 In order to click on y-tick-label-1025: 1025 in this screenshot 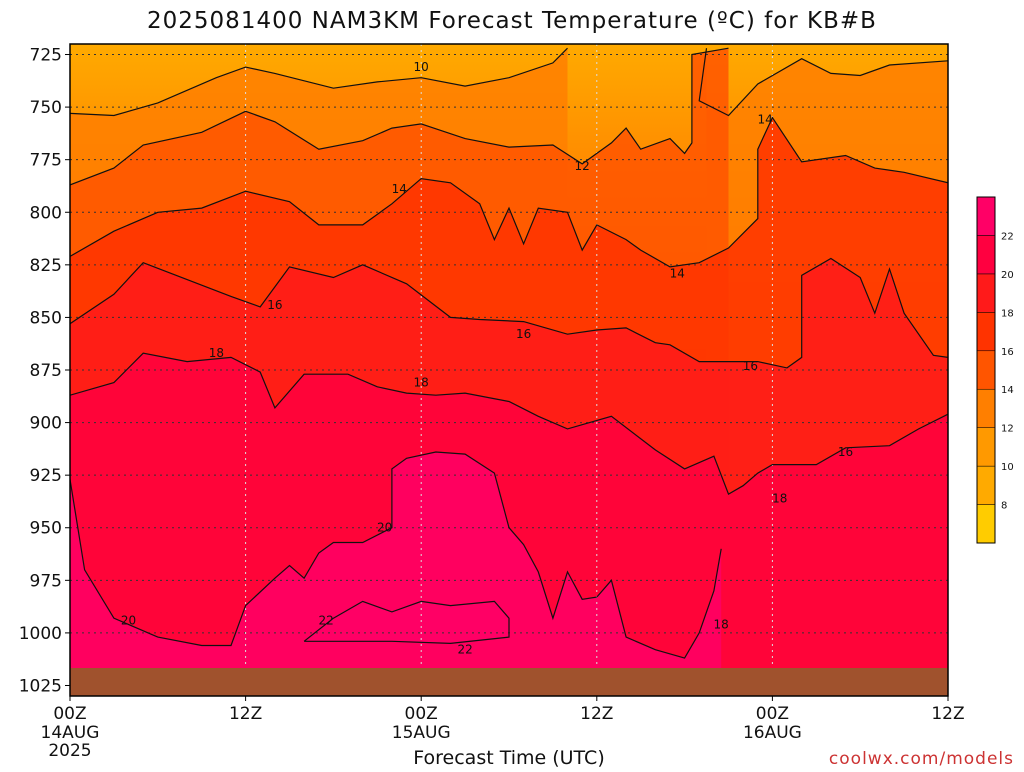, I will do `click(40, 686)`.